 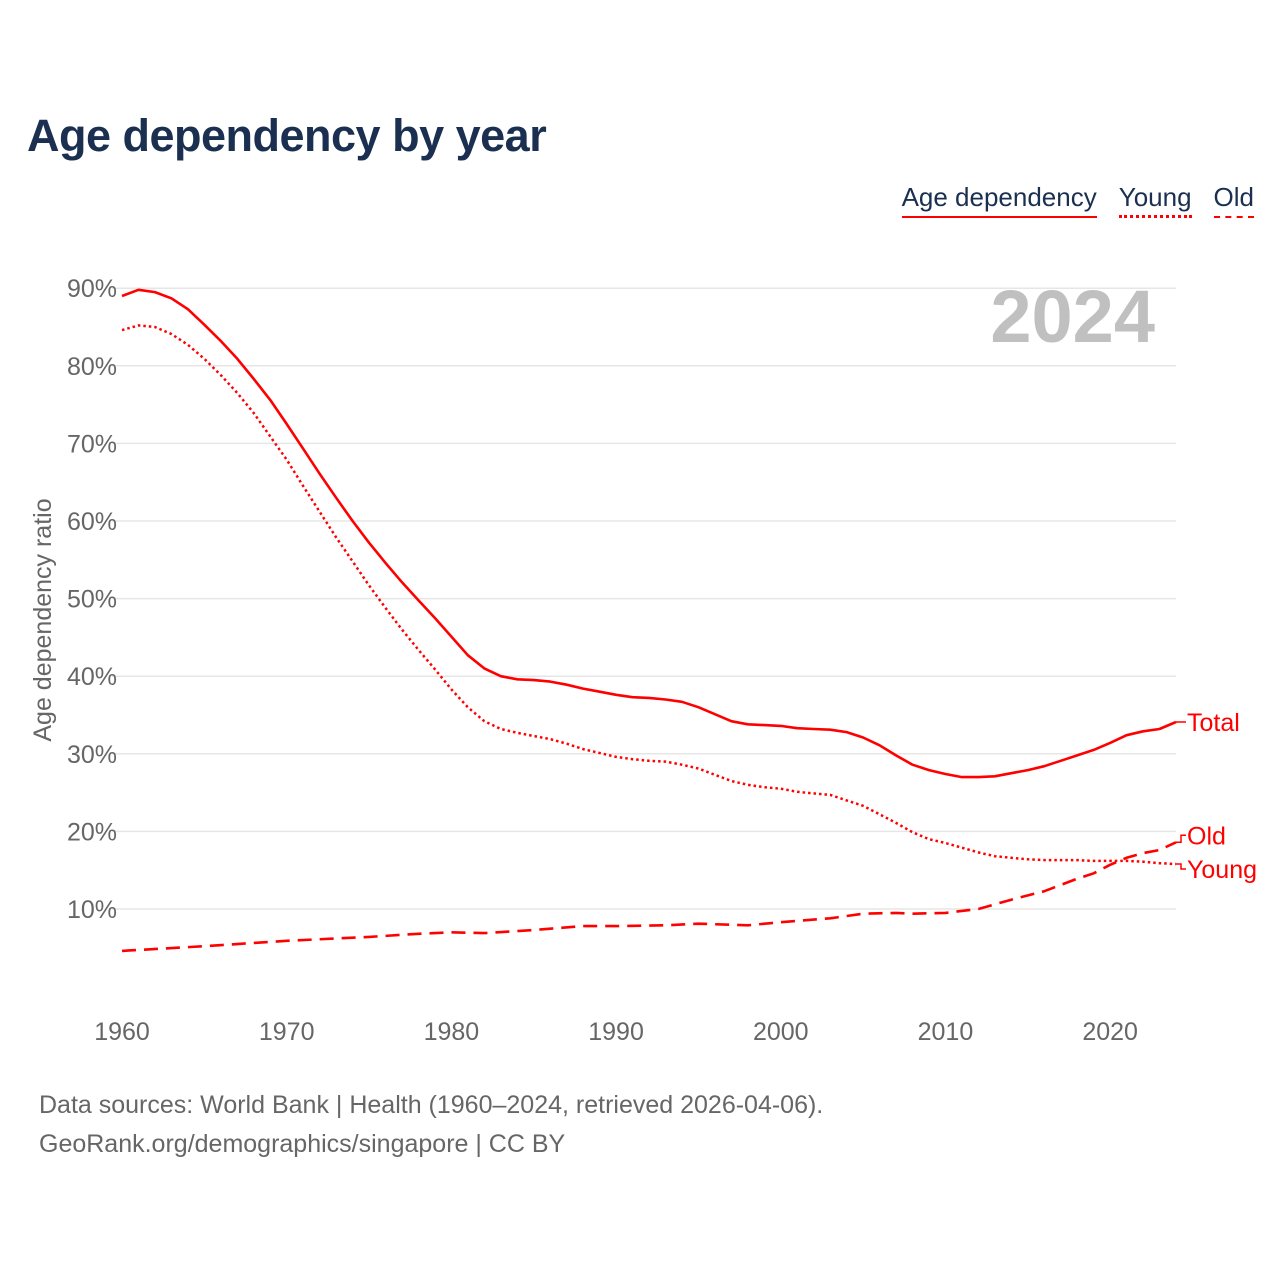 What do you see at coordinates (92, 832) in the screenshot?
I see `y-tick-label: 20%` at bounding box center [92, 832].